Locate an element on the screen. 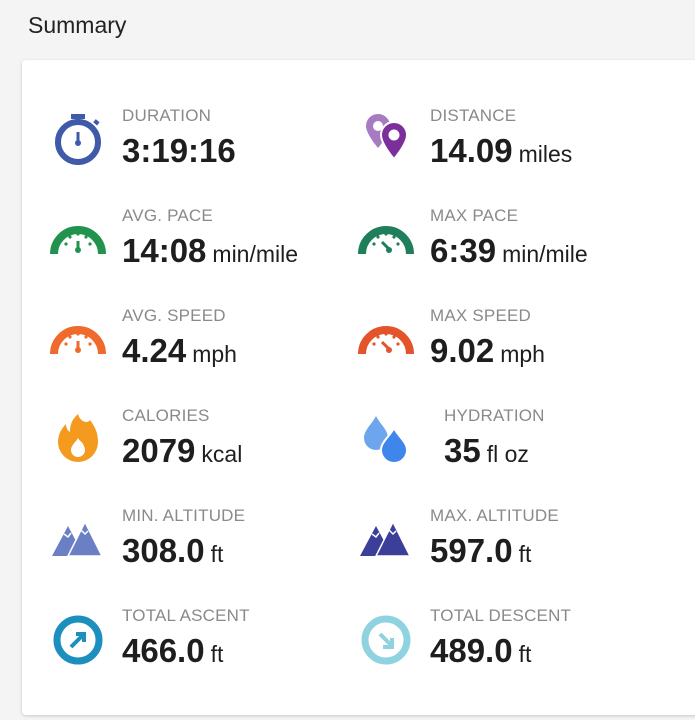 This screenshot has height=720, width=695. stat-value: 308.0 is located at coordinates (163, 550).